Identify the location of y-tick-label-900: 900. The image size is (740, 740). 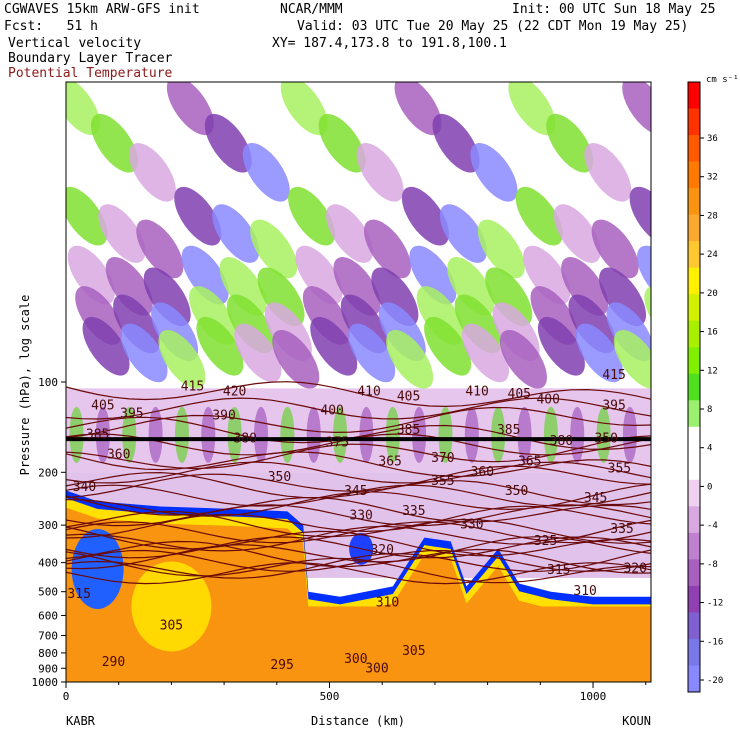
(48, 668).